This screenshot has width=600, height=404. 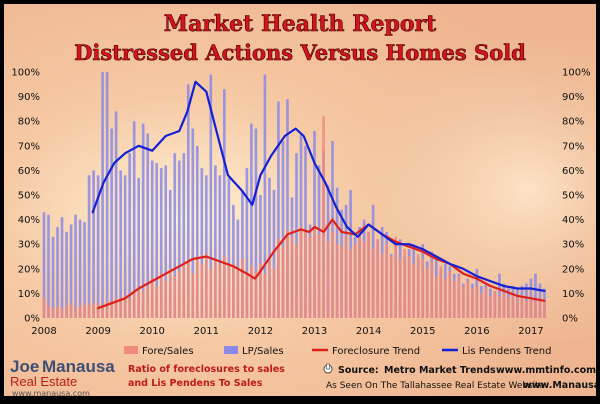 What do you see at coordinates (358, 370) in the screenshot?
I see `source-label: Source:` at bounding box center [358, 370].